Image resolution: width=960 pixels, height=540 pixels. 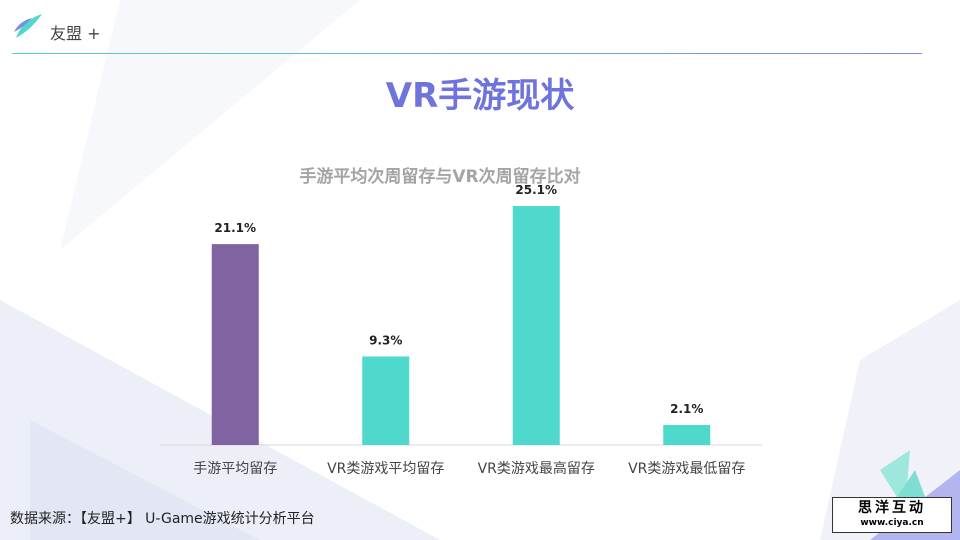 I want to click on category-label-2: VR类游戏最高留存, so click(x=536, y=468).